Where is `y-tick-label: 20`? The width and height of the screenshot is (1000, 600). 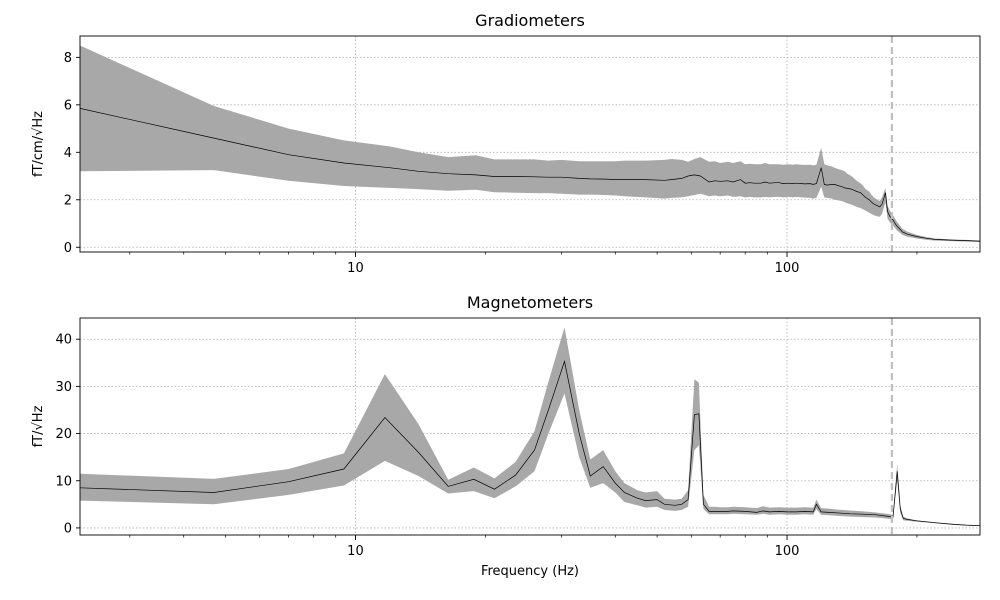
y-tick-label: 20 is located at coordinates (63, 434).